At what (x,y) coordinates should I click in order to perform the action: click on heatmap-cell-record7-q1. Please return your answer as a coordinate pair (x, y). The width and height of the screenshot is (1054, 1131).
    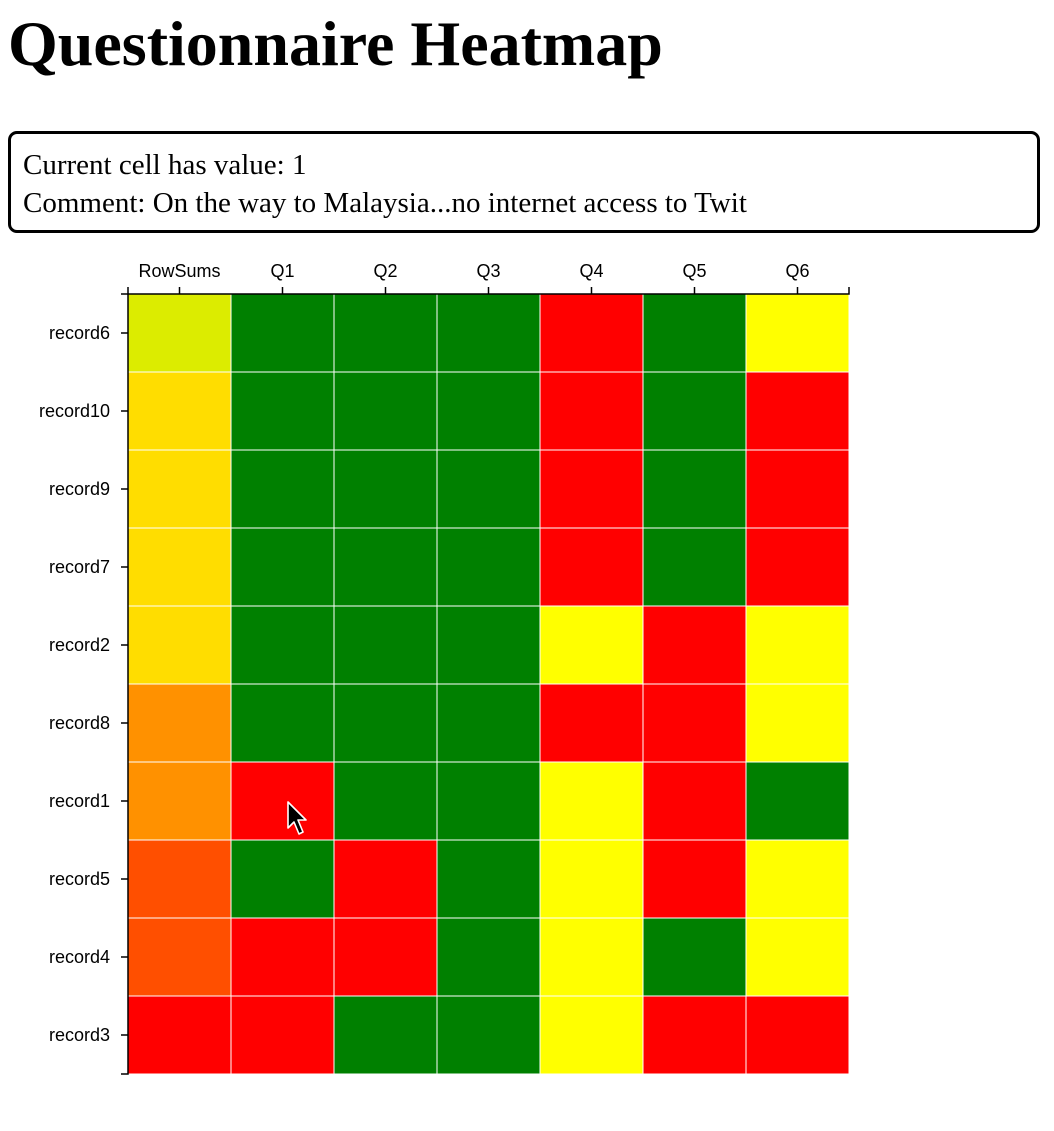
    Looking at the image, I should click on (282, 567).